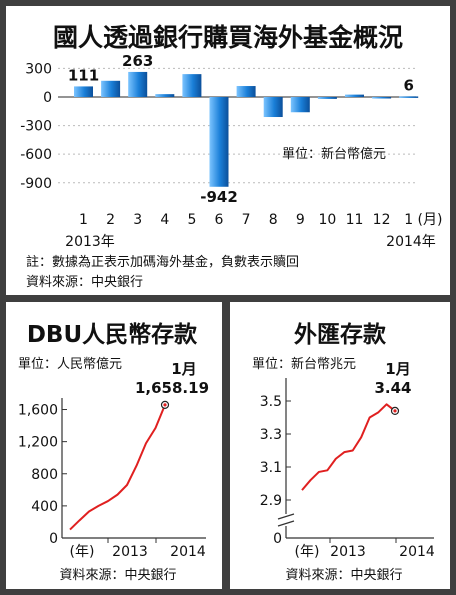 Image resolution: width=456 pixels, height=595 pixels. Describe the element at coordinates (343, 575) in the screenshot. I see `fx-source: 資料來源：中央銀行` at that location.